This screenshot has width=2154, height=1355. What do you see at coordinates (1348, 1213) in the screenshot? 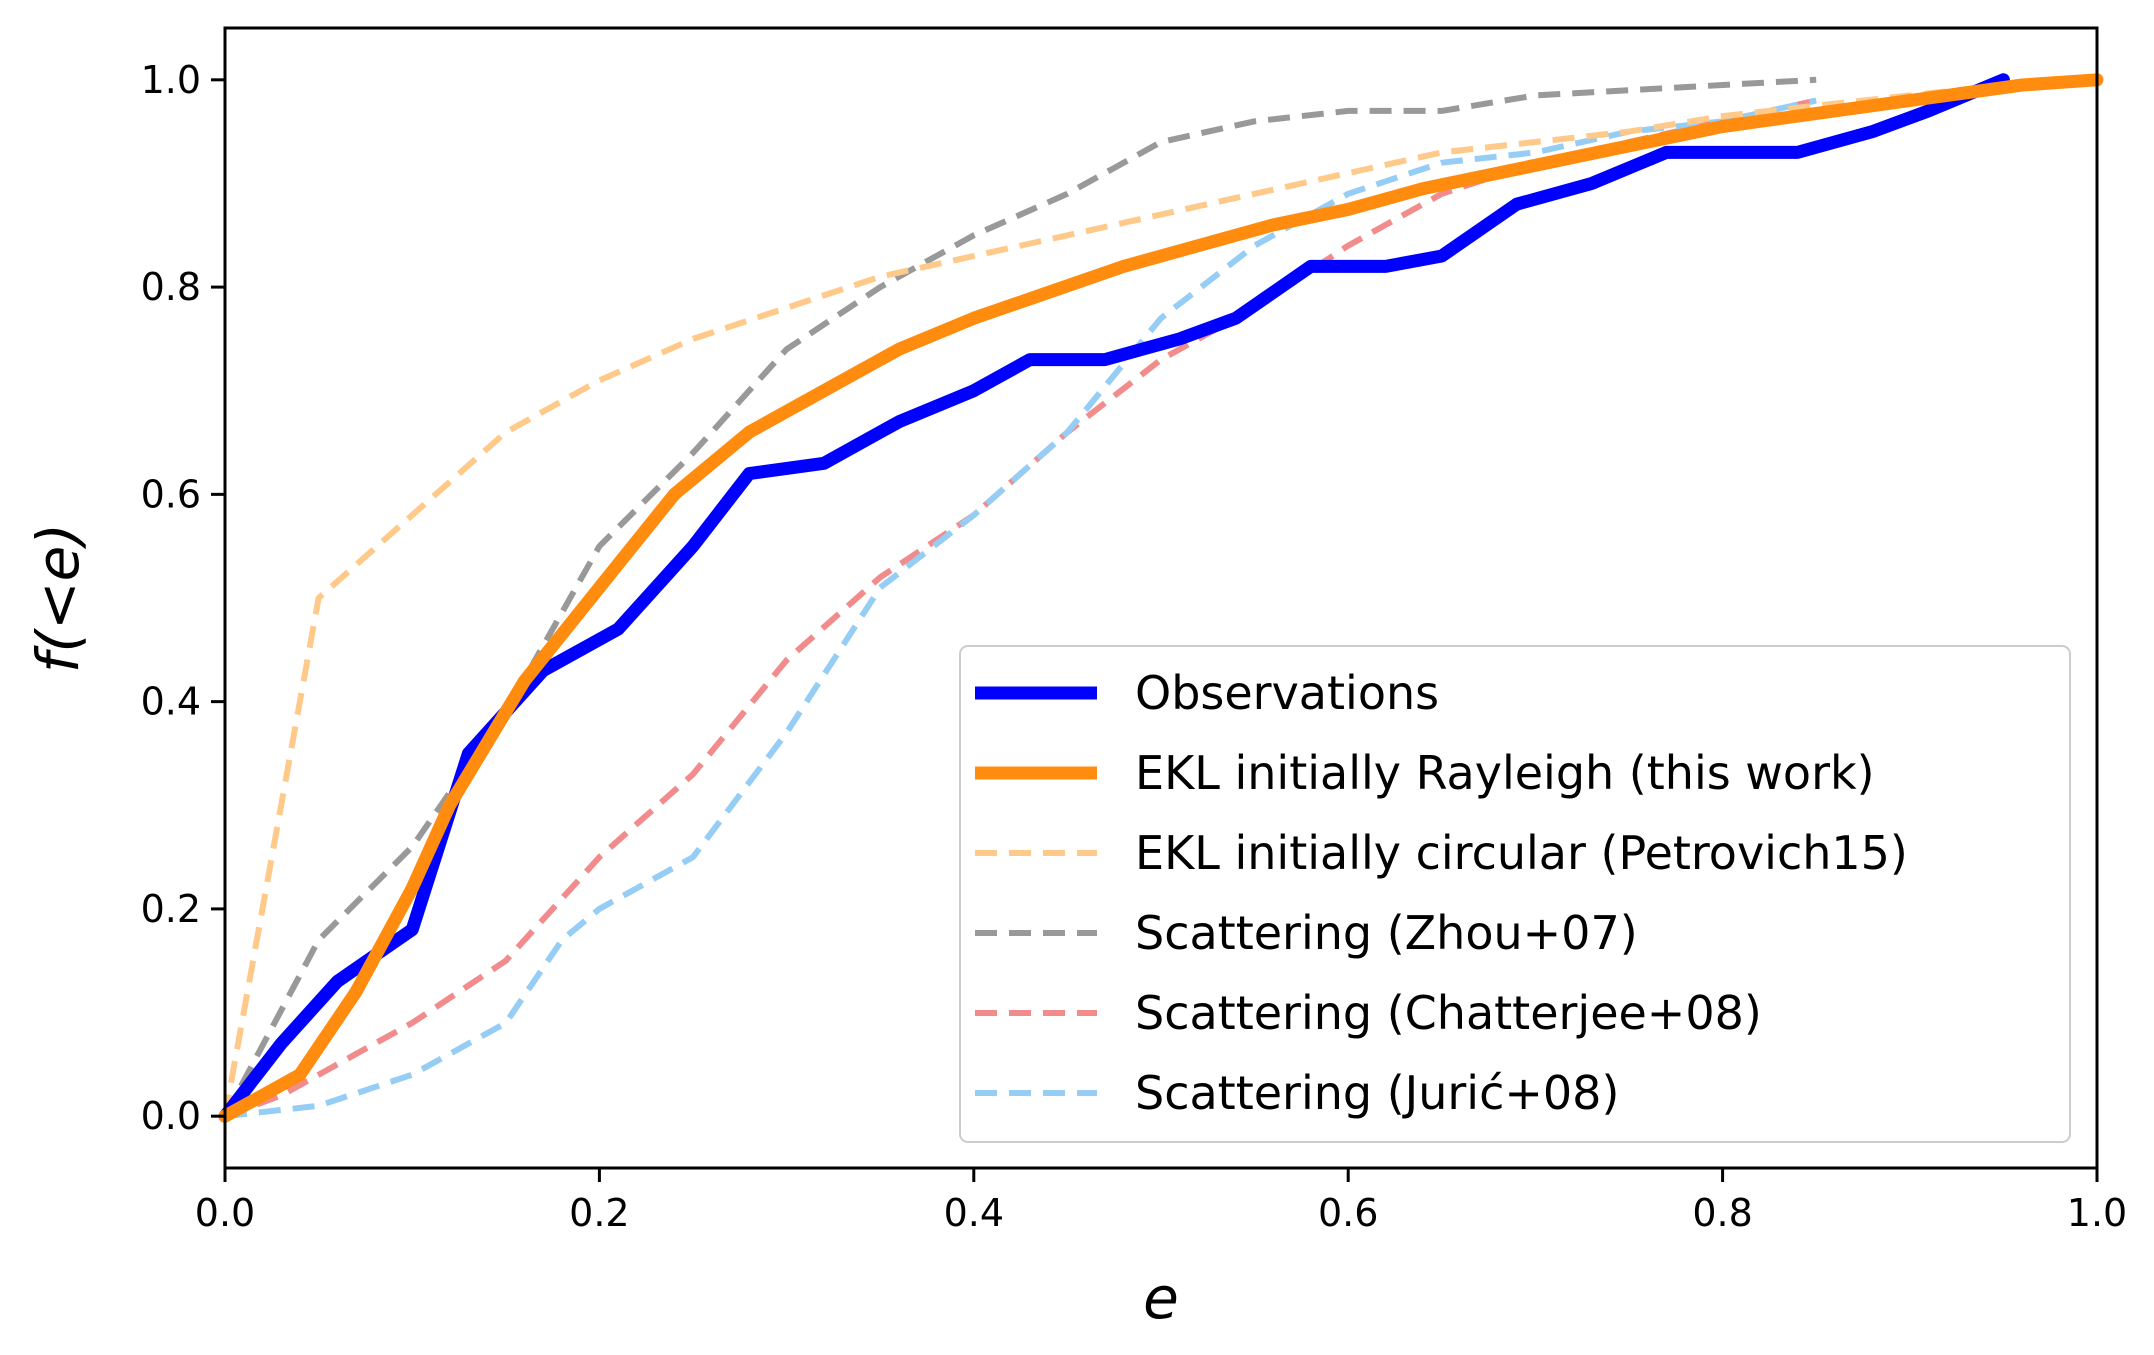
I see `x-tick-label: 0.6` at bounding box center [1348, 1213].